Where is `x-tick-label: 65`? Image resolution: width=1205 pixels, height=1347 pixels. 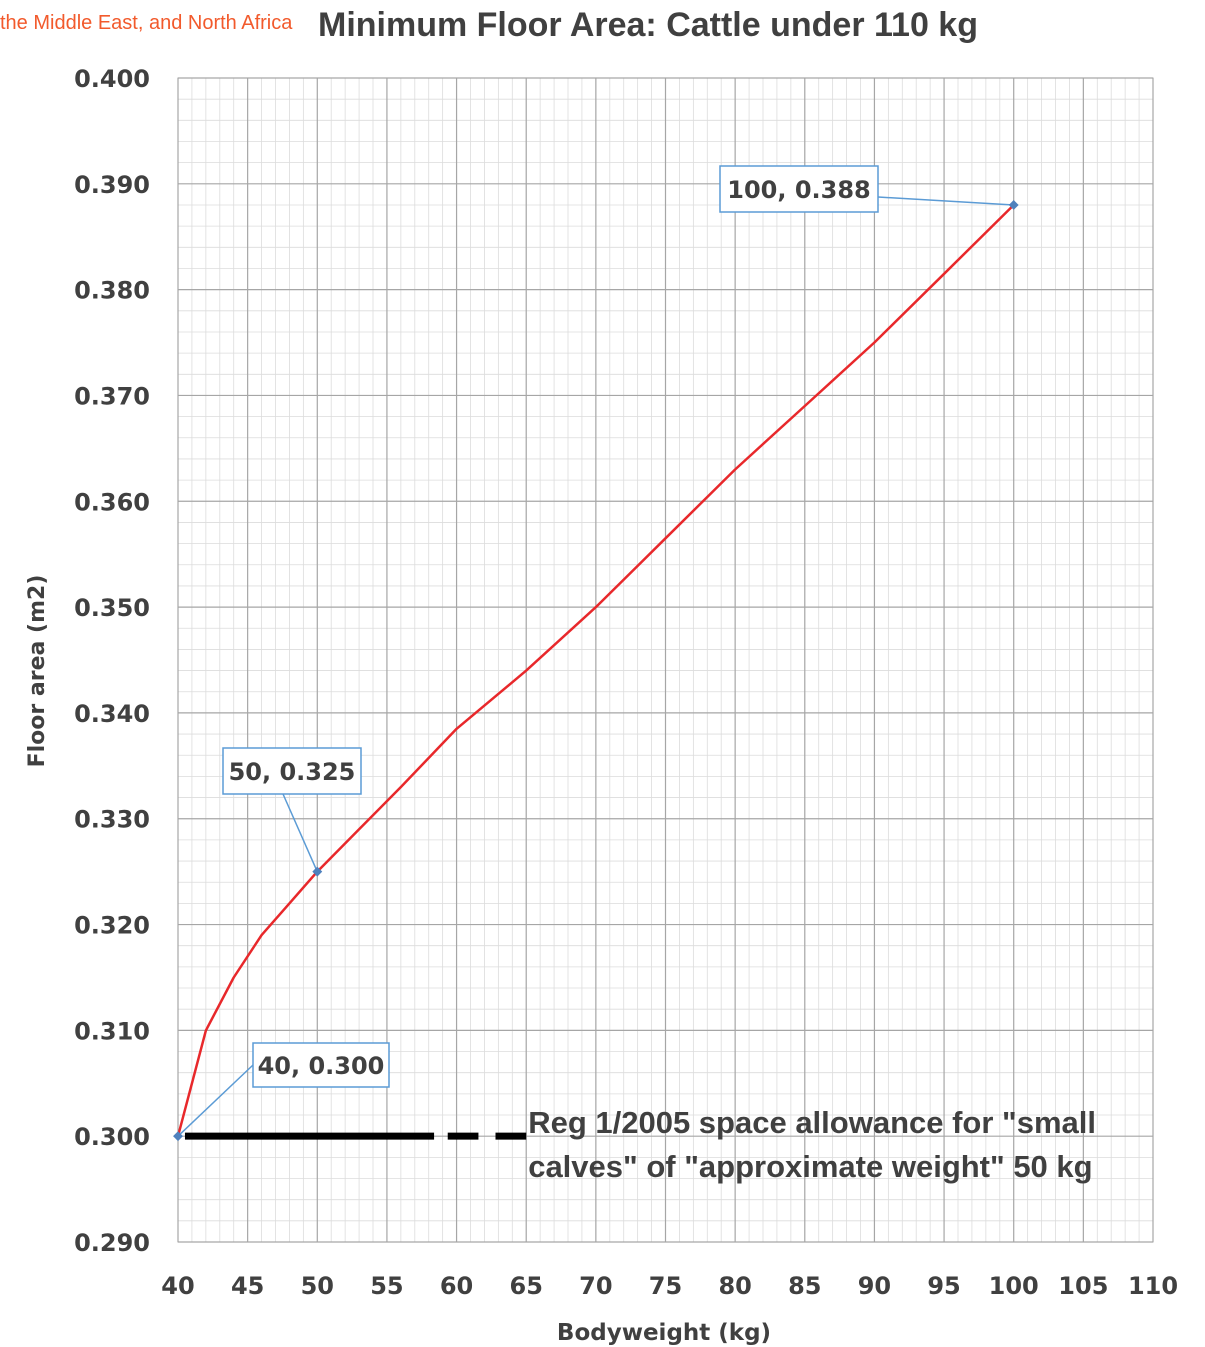
x-tick-label: 65 is located at coordinates (526, 1286).